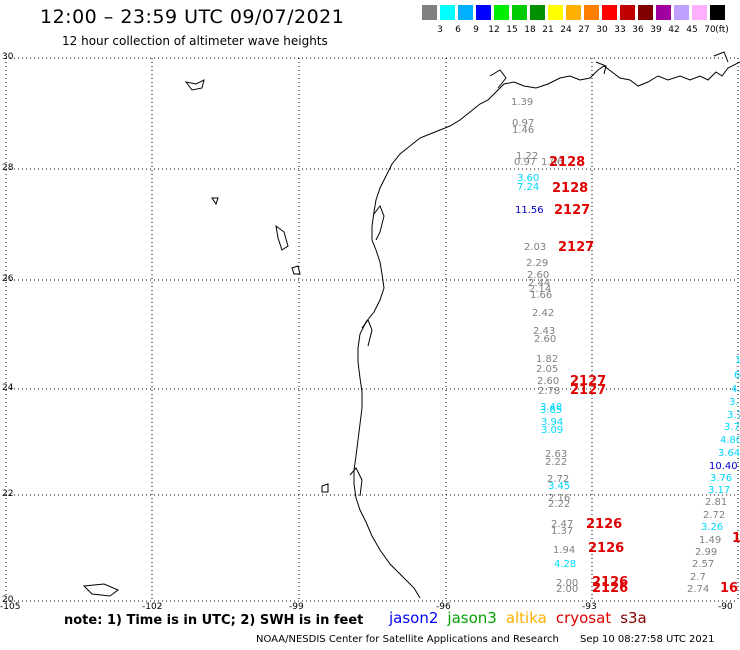 Image resolution: width=740 pixels, height=650 pixels. I want to click on wave-height-value: 2.43, so click(544, 331).